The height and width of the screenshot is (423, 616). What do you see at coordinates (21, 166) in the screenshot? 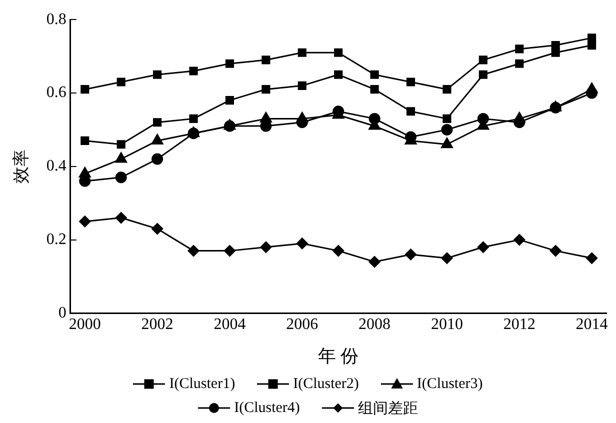
I see `y-axis-title: 效率` at bounding box center [21, 166].